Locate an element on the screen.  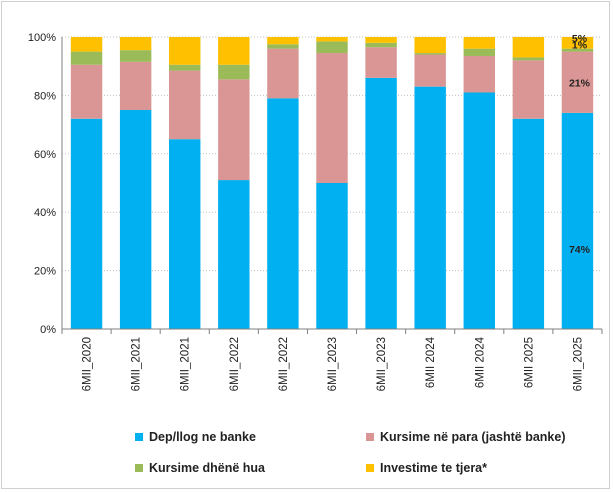
data-label: 21% is located at coordinates (580, 83).